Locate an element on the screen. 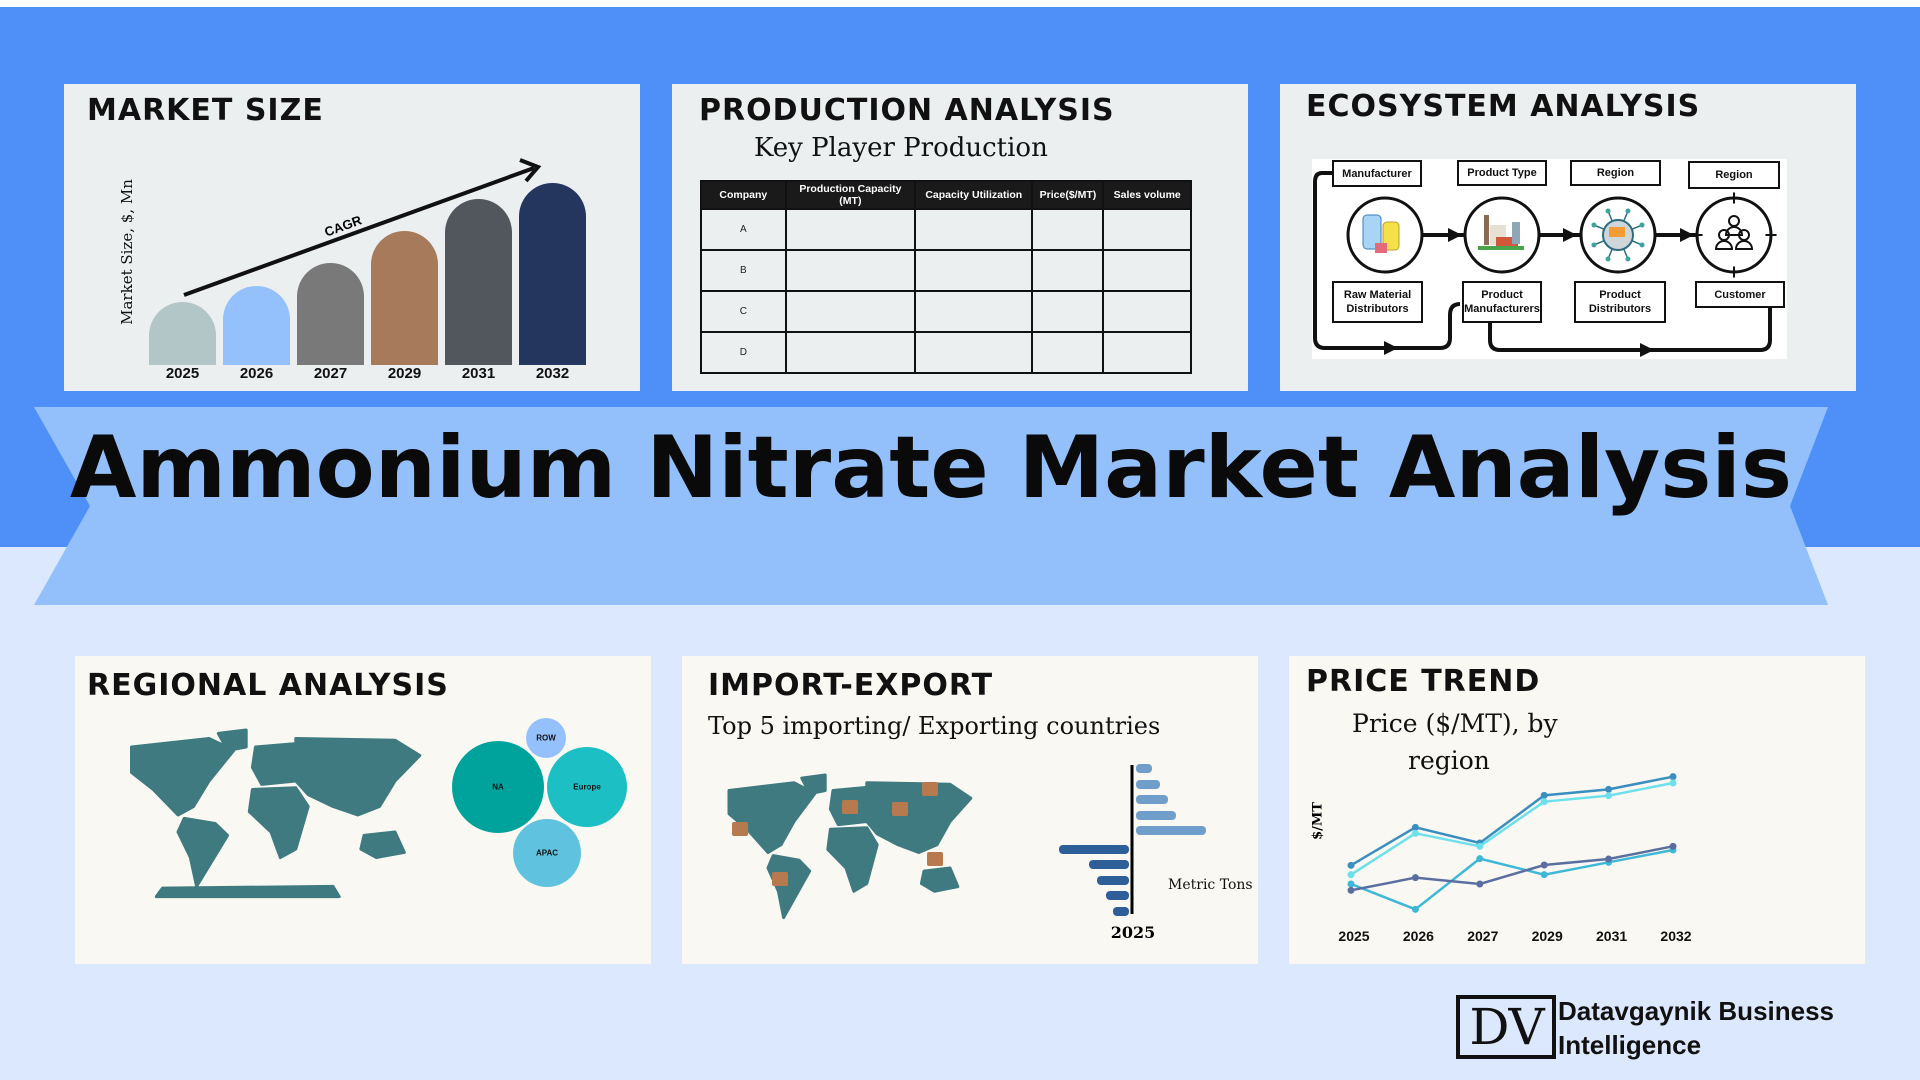  logo-line1: Datavgaynik Business is located at coordinates (1696, 1011).